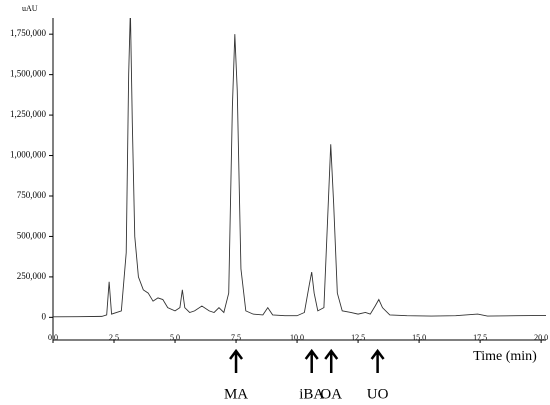  Describe the element at coordinates (28, 114) in the screenshot. I see `y-tick-label: 1,250,000` at that location.